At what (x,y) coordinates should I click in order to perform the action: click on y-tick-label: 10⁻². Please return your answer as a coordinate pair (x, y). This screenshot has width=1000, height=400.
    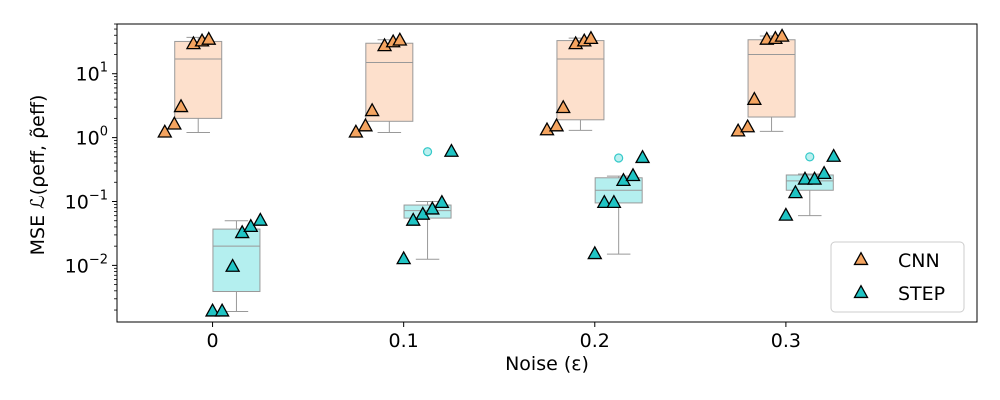
    Looking at the image, I should click on (86, 264).